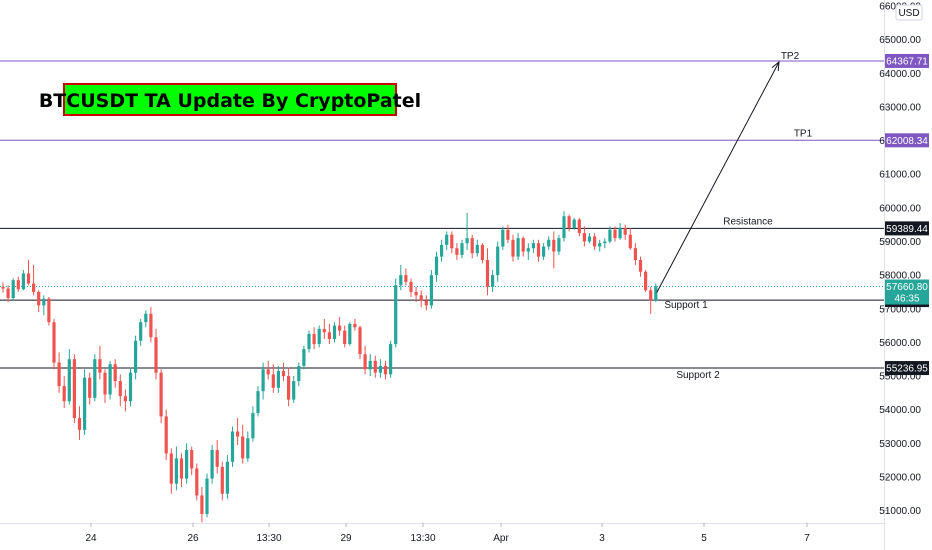 This screenshot has width=932, height=550. I want to click on x-tick-label: 13:30, so click(268, 538).